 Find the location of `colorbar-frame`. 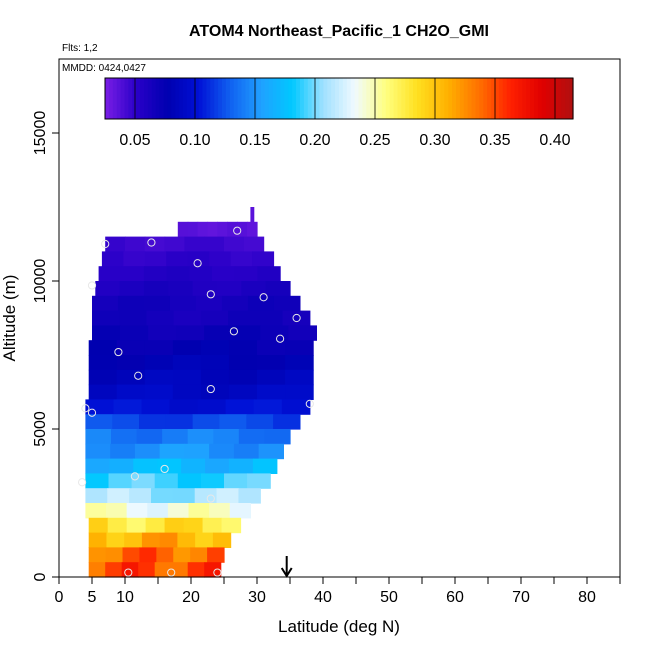

colorbar-frame is located at coordinates (339, 98).